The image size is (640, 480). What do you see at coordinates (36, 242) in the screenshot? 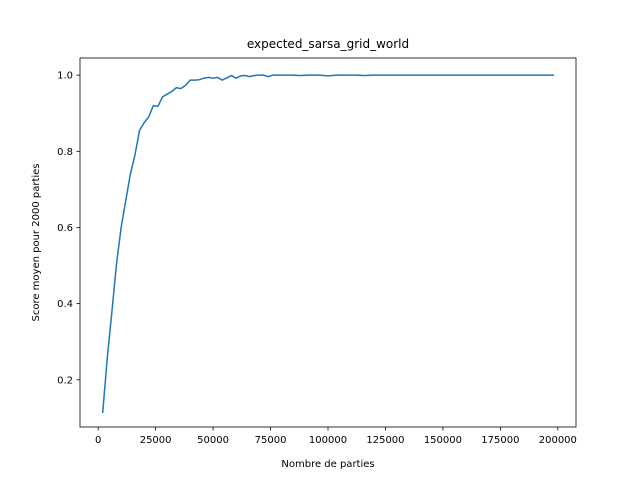
I see `y-axis-label: Score moyen pour 2000 parties` at bounding box center [36, 242].